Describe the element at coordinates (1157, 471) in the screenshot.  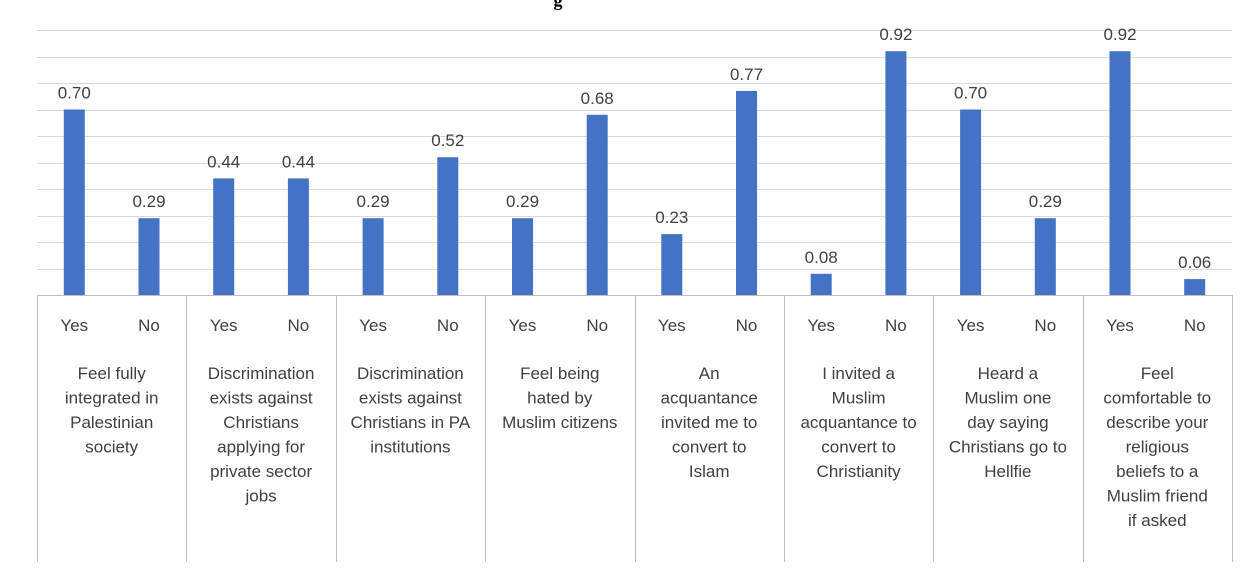
I see `category-label-line: beliefs to a` at that location.